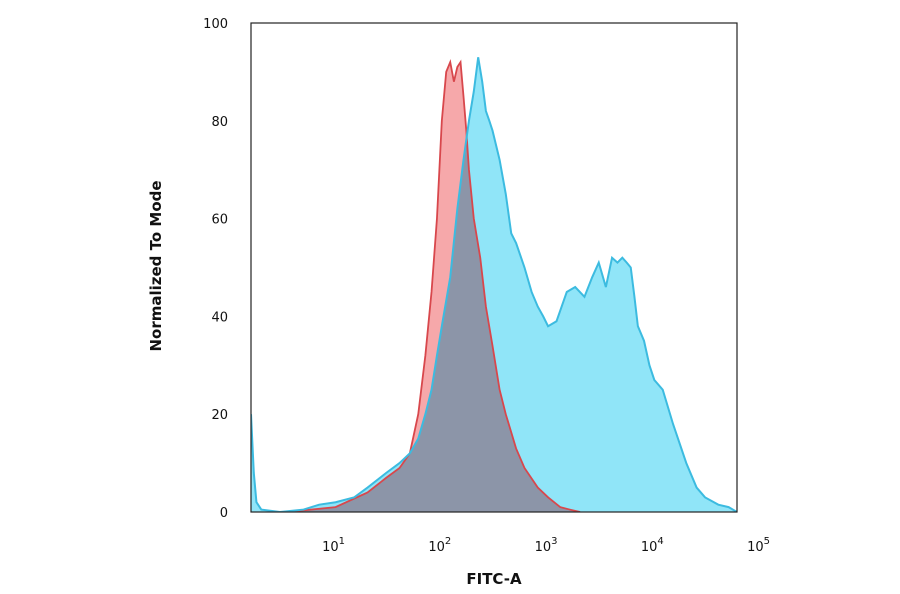 The height and width of the screenshot is (594, 900). What do you see at coordinates (219, 415) in the screenshot?
I see `y-tick-label: 20` at bounding box center [219, 415].